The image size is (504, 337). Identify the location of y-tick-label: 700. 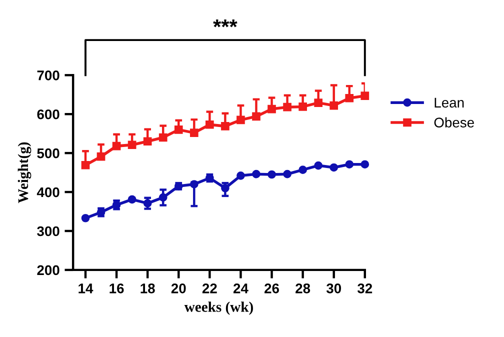
(48, 75).